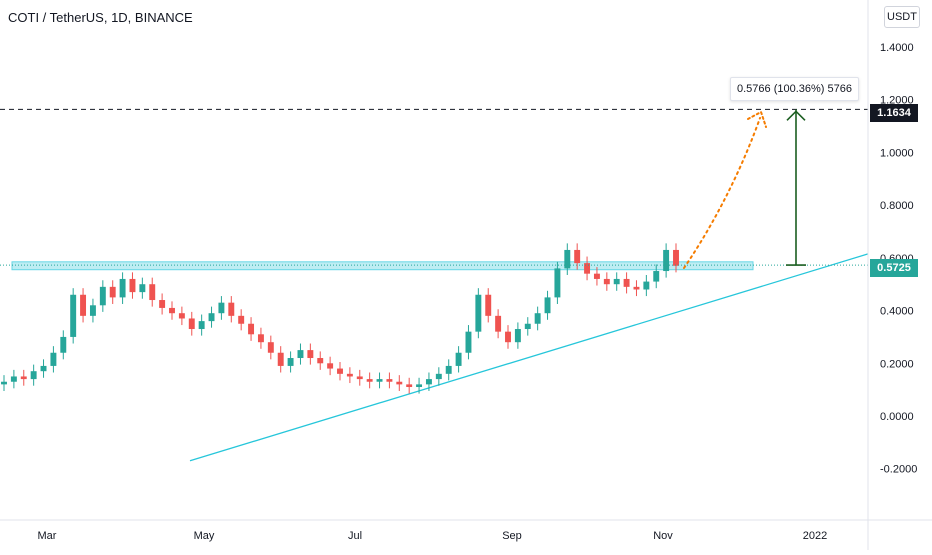 The height and width of the screenshot is (555, 932). Describe the element at coordinates (897, 48) in the screenshot. I see `y-tick-label: 1.4000` at that location.